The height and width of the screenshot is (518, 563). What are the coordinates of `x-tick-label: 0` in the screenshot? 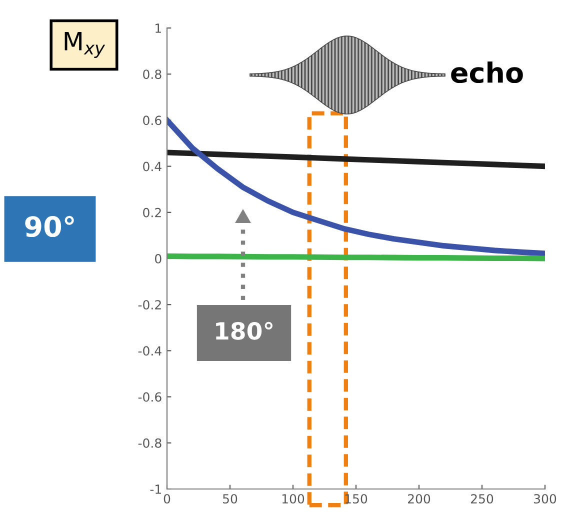 It's located at (167, 499).